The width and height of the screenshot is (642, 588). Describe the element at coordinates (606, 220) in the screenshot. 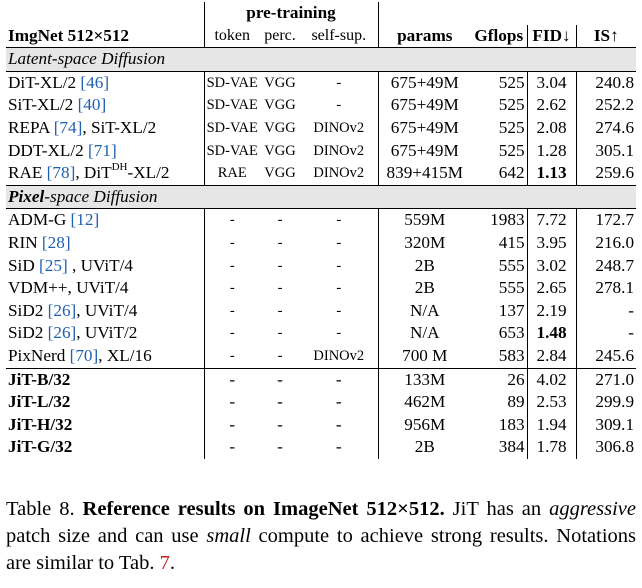

I see `is-cell: 172.7` at that location.